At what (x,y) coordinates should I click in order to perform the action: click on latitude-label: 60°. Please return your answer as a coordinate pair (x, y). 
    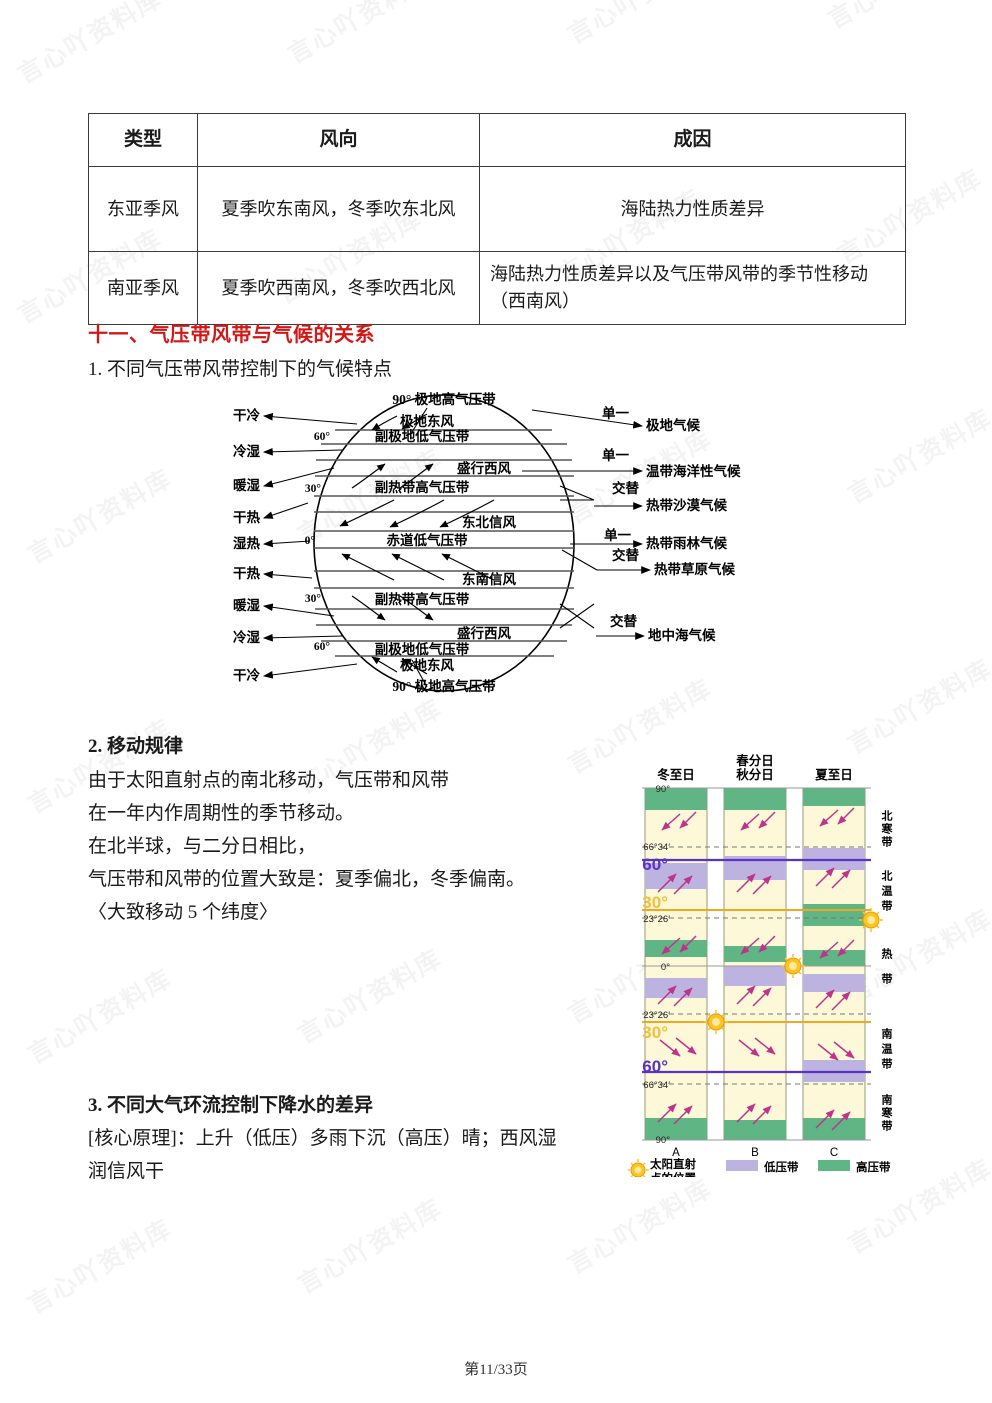
    Looking at the image, I should click on (322, 647).